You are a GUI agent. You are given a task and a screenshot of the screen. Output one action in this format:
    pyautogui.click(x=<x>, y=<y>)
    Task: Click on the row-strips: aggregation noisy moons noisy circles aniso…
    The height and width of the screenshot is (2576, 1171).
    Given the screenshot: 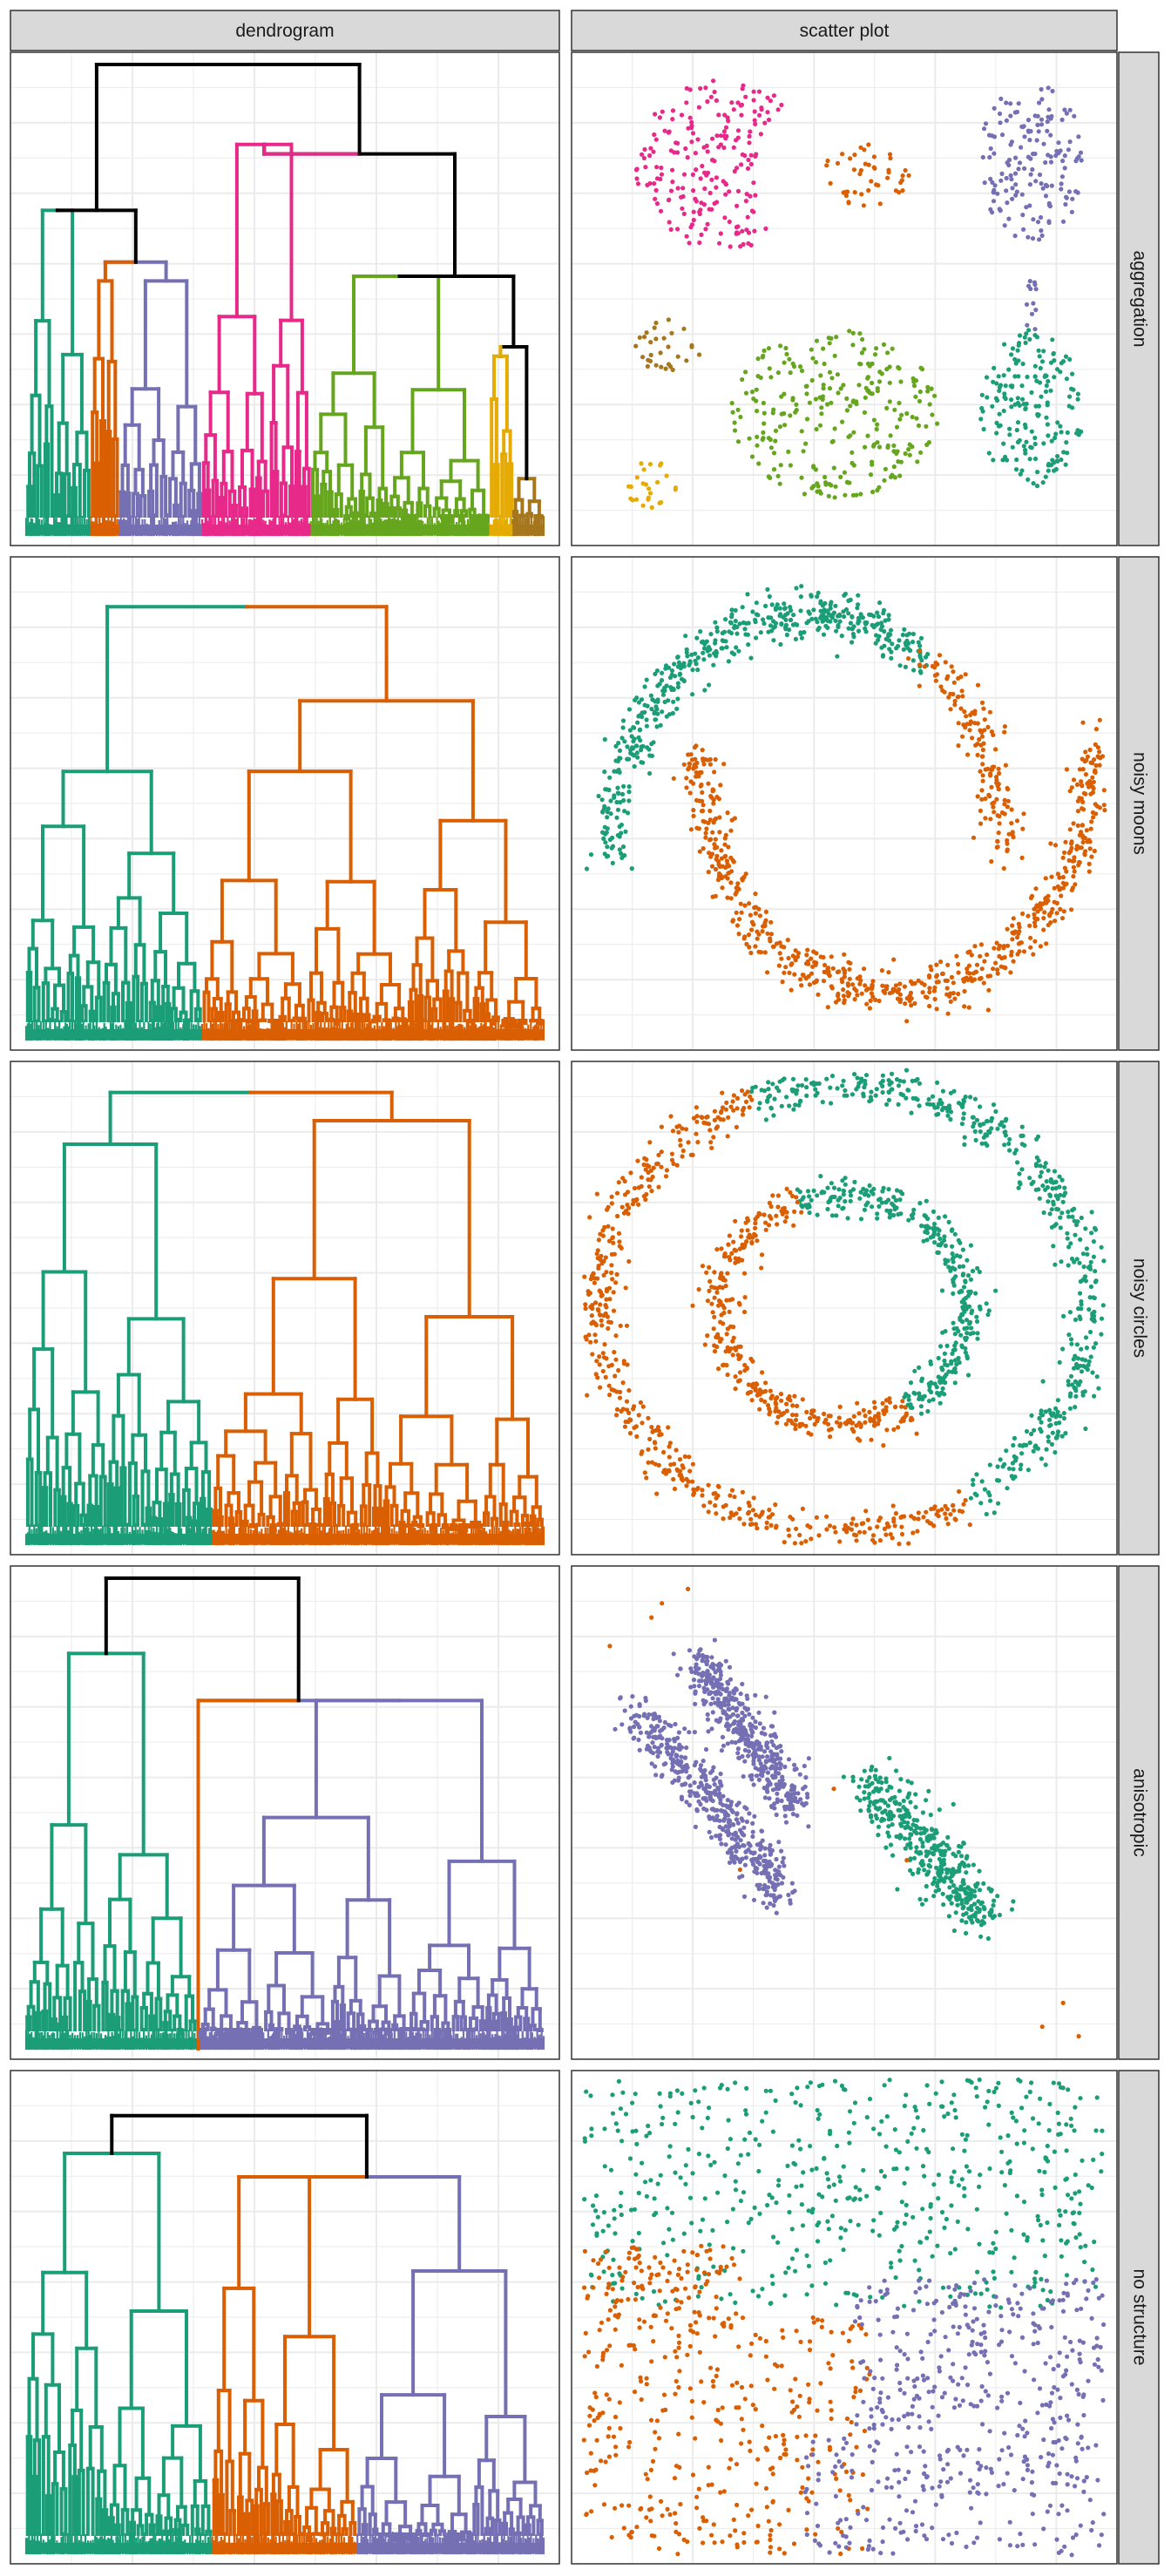 What is the action you would take?
    pyautogui.click(x=1139, y=1308)
    